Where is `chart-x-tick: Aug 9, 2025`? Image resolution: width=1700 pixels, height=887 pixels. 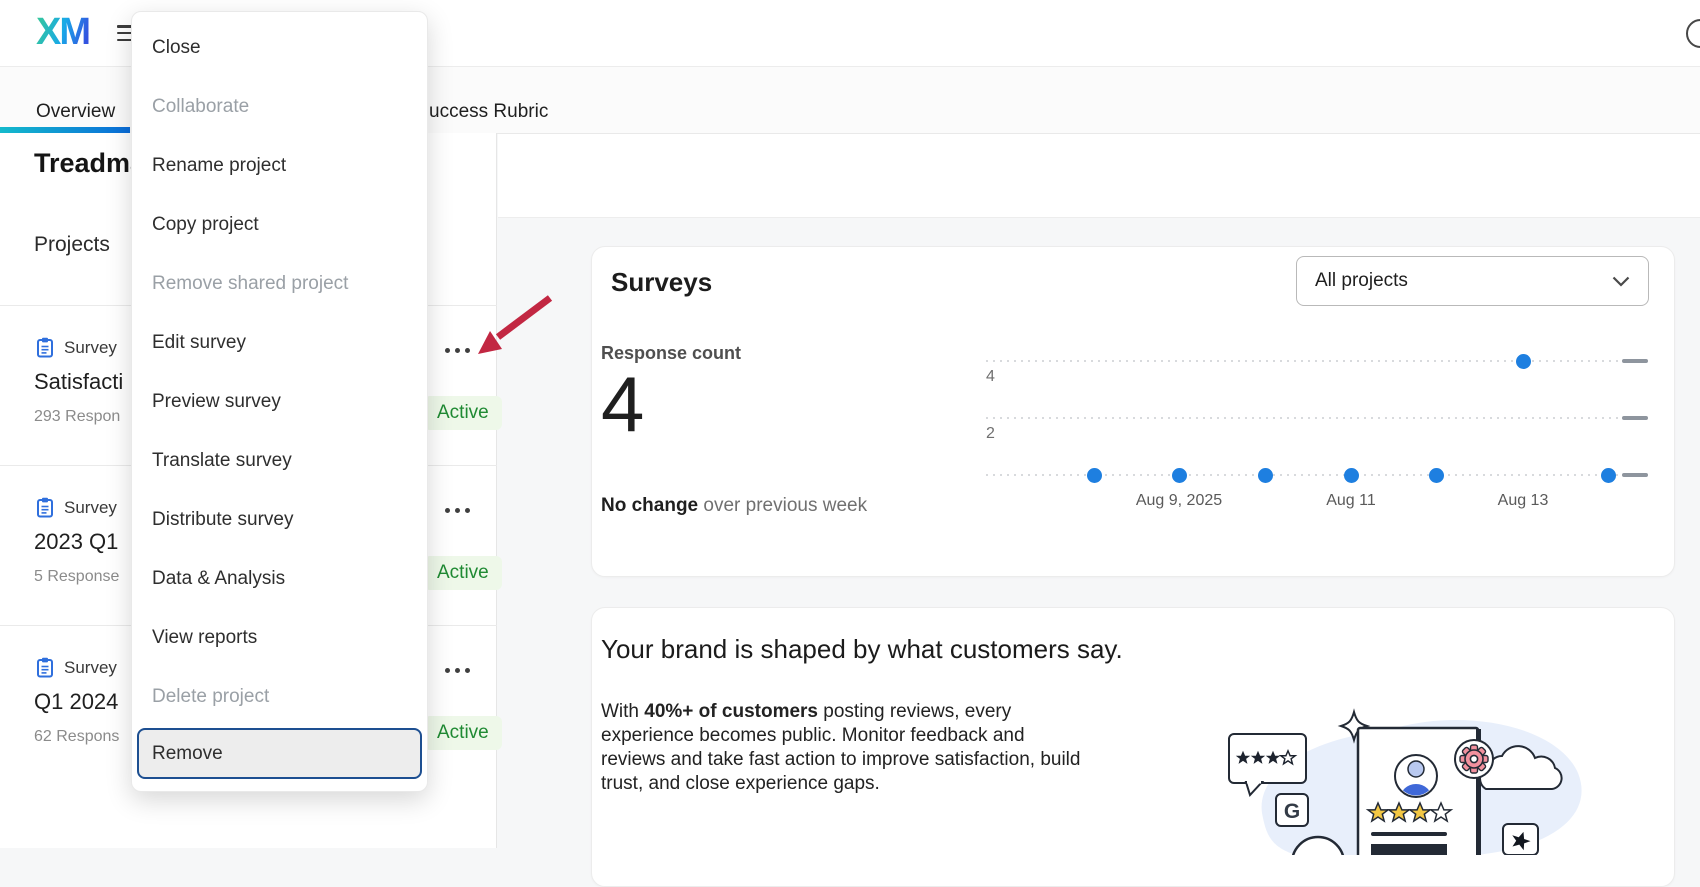 chart-x-tick: Aug 9, 2025 is located at coordinates (1179, 500).